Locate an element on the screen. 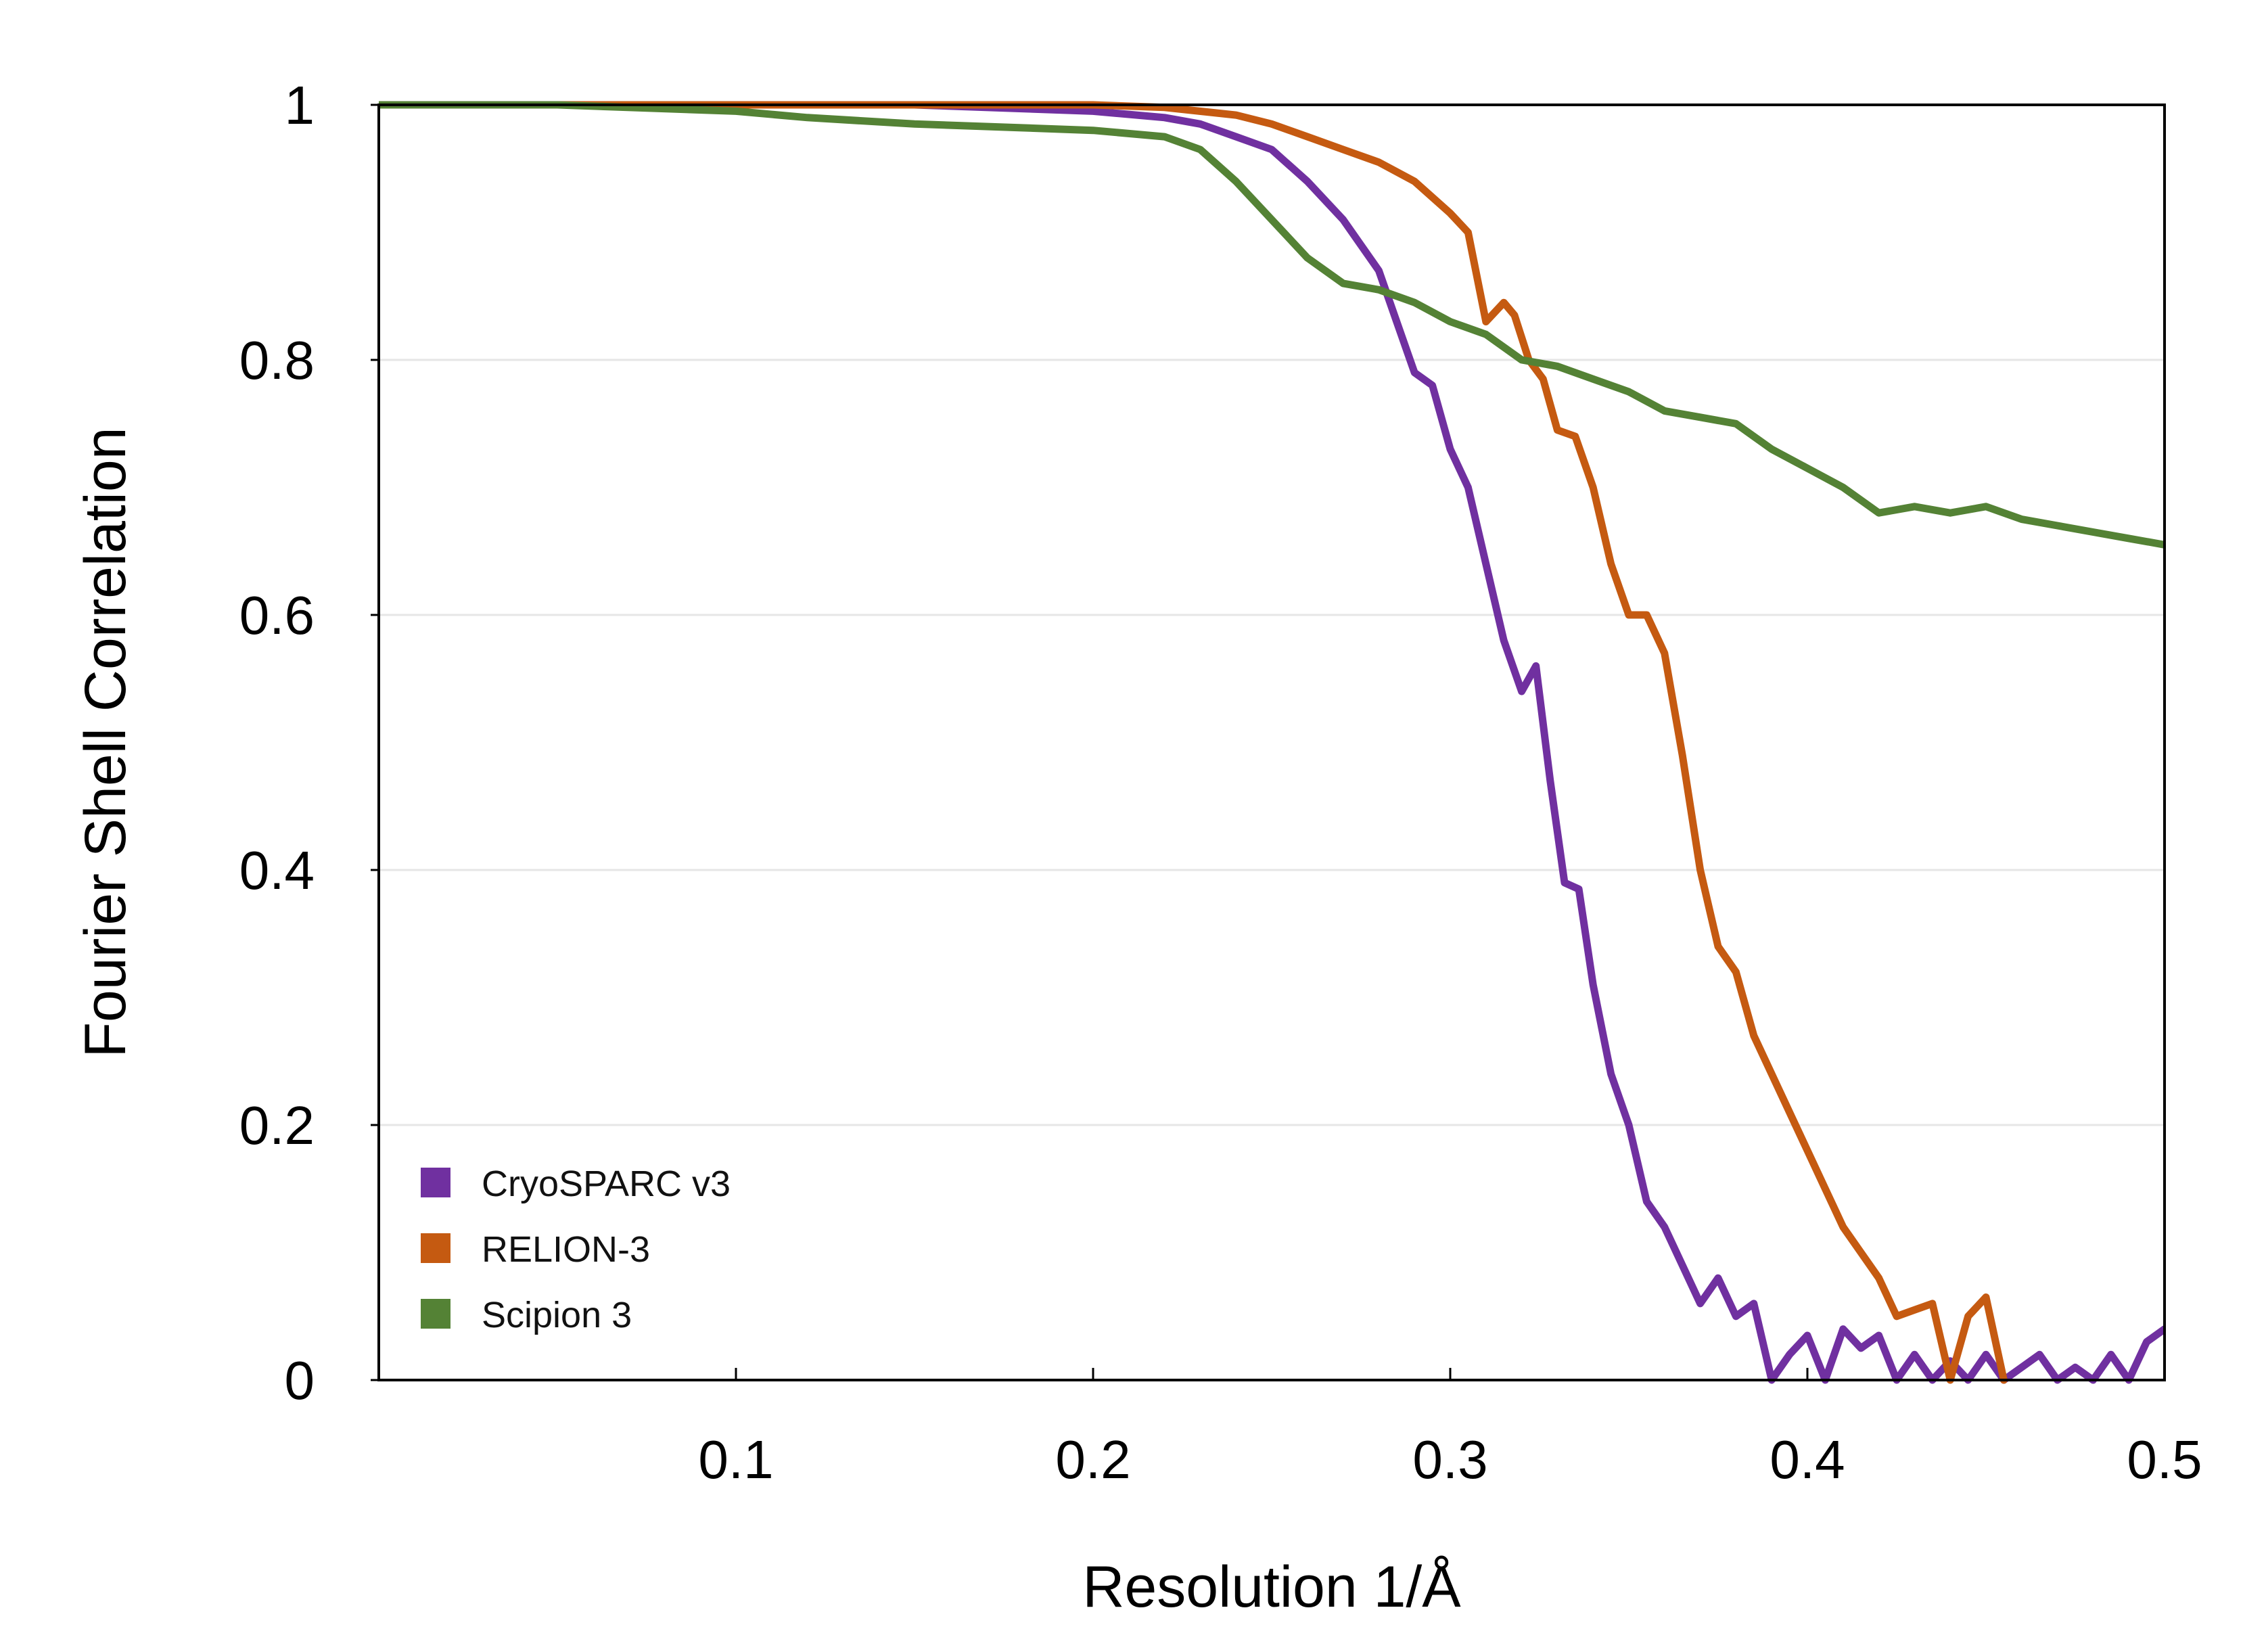 Image resolution: width=2266 pixels, height=1652 pixels. y-tick-label: 0 is located at coordinates (300, 1380).